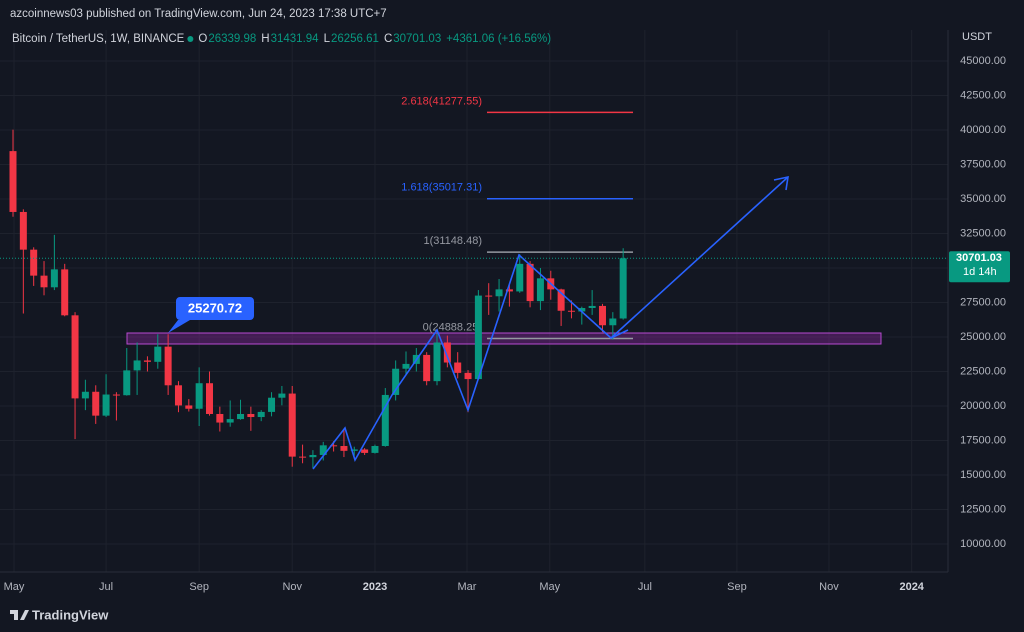 The width and height of the screenshot is (1024, 632). What do you see at coordinates (979, 258) in the screenshot?
I see `last-price-label: 30701.03` at bounding box center [979, 258].